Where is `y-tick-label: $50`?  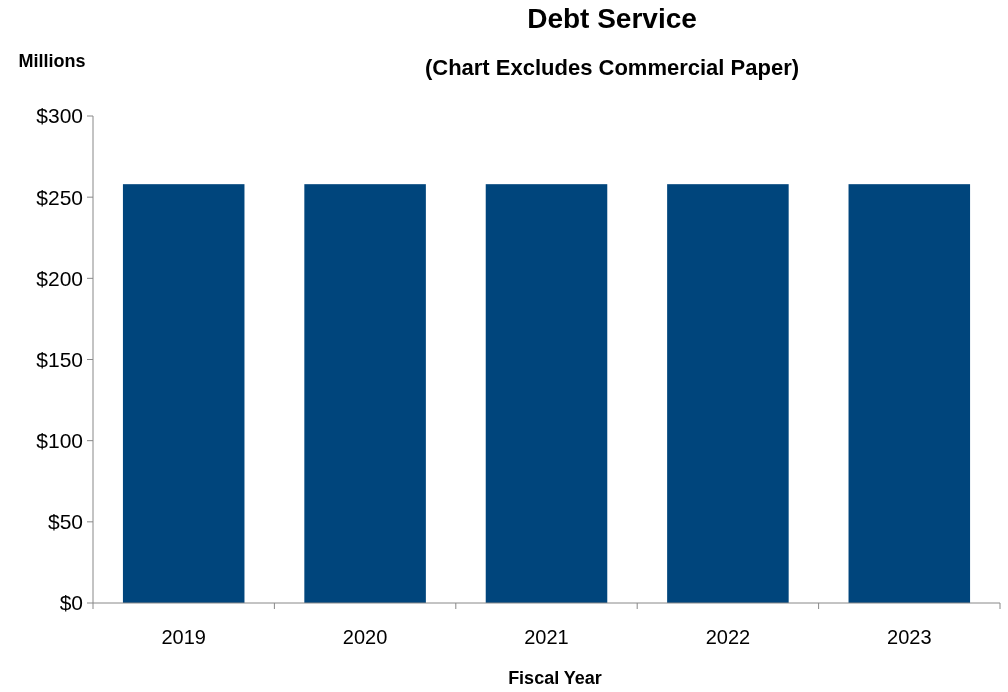
y-tick-label: $50 is located at coordinates (65, 522).